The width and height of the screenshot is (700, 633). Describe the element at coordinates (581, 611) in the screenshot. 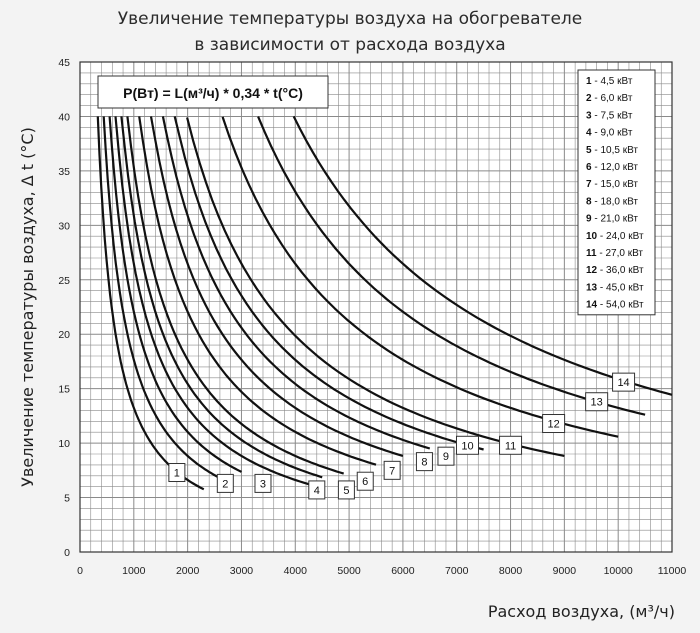

I see `x-axis-label: Расход воздуха, (м³/ч)` at that location.